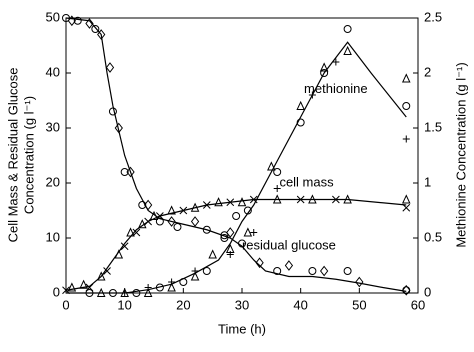  I want to click on y-axis-label: Concentration (g l⁻¹), so click(28, 155).